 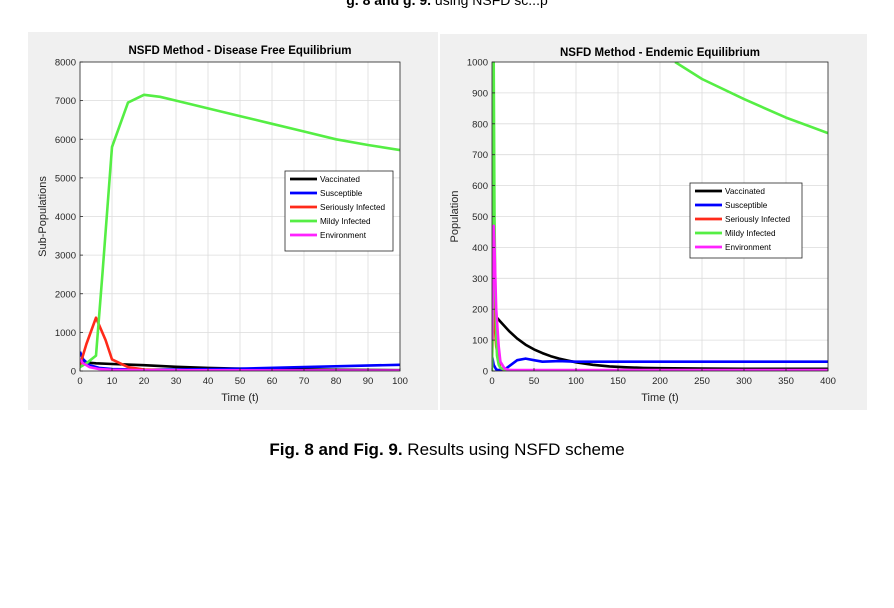 What do you see at coordinates (786, 381) in the screenshot?
I see `x-tick-label: 350` at bounding box center [786, 381].